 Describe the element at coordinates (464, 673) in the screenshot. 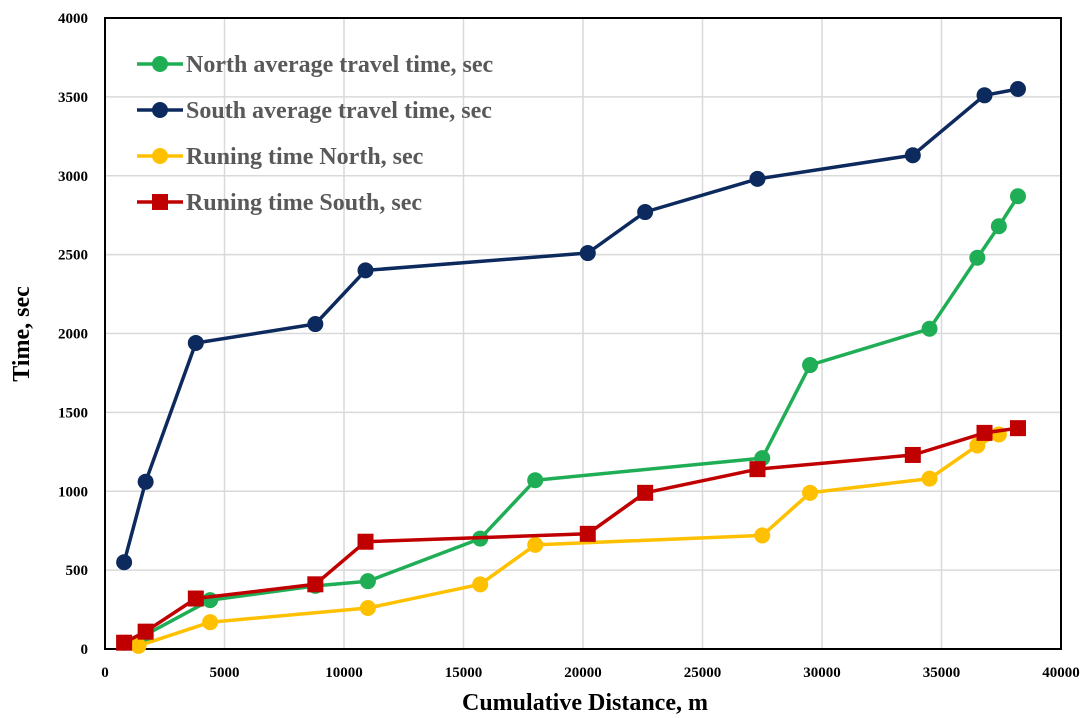

I see `x-tick-label: 15000` at that location.